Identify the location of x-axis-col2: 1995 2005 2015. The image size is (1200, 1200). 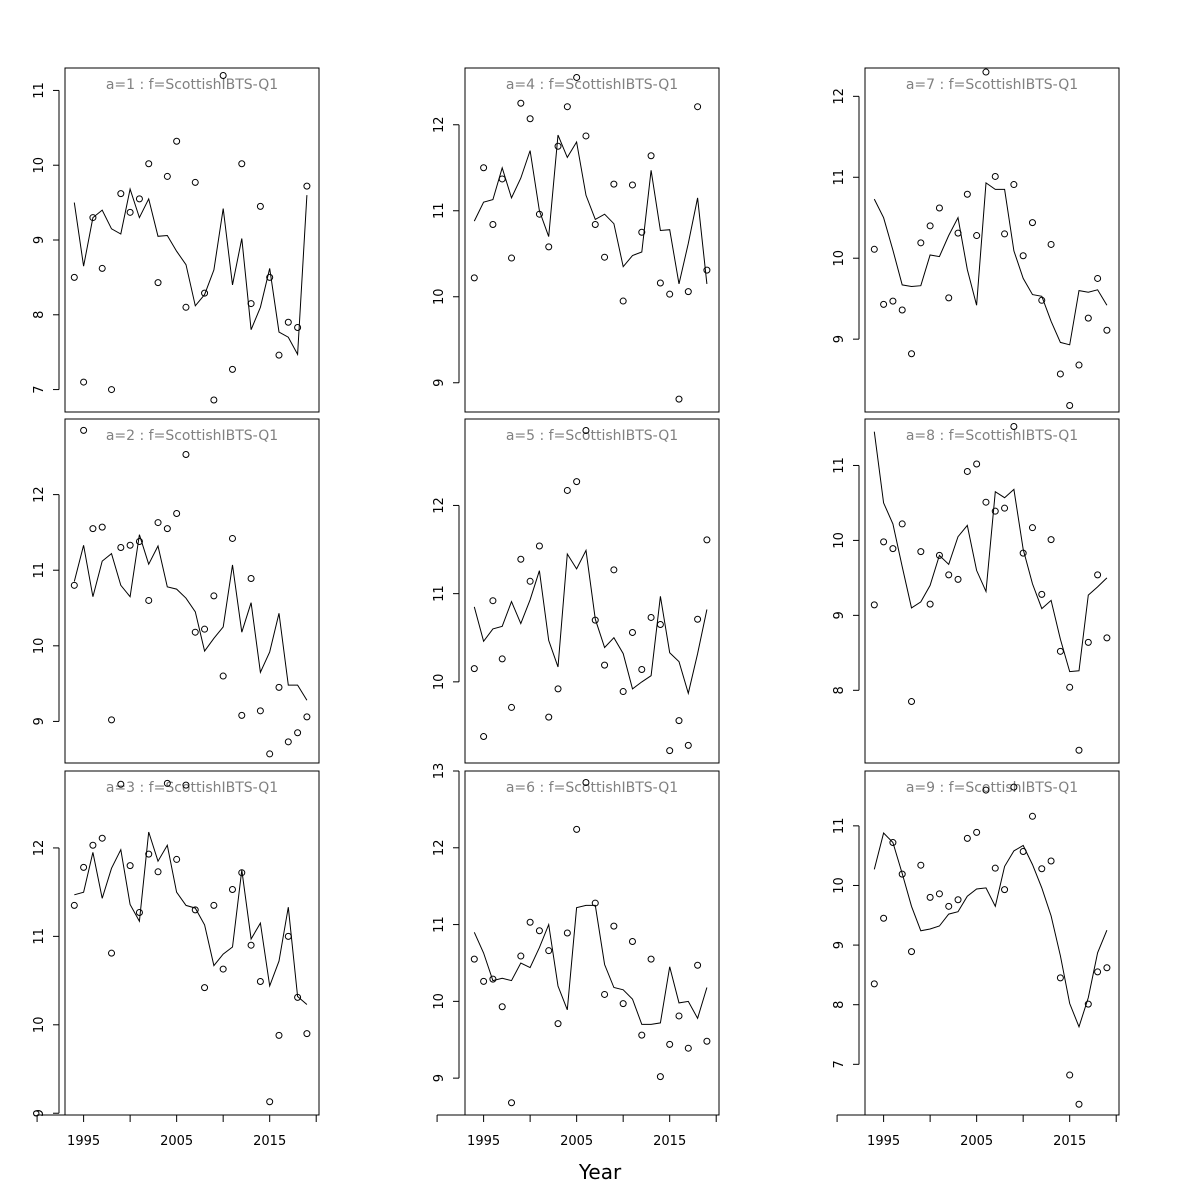
(576, 1131).